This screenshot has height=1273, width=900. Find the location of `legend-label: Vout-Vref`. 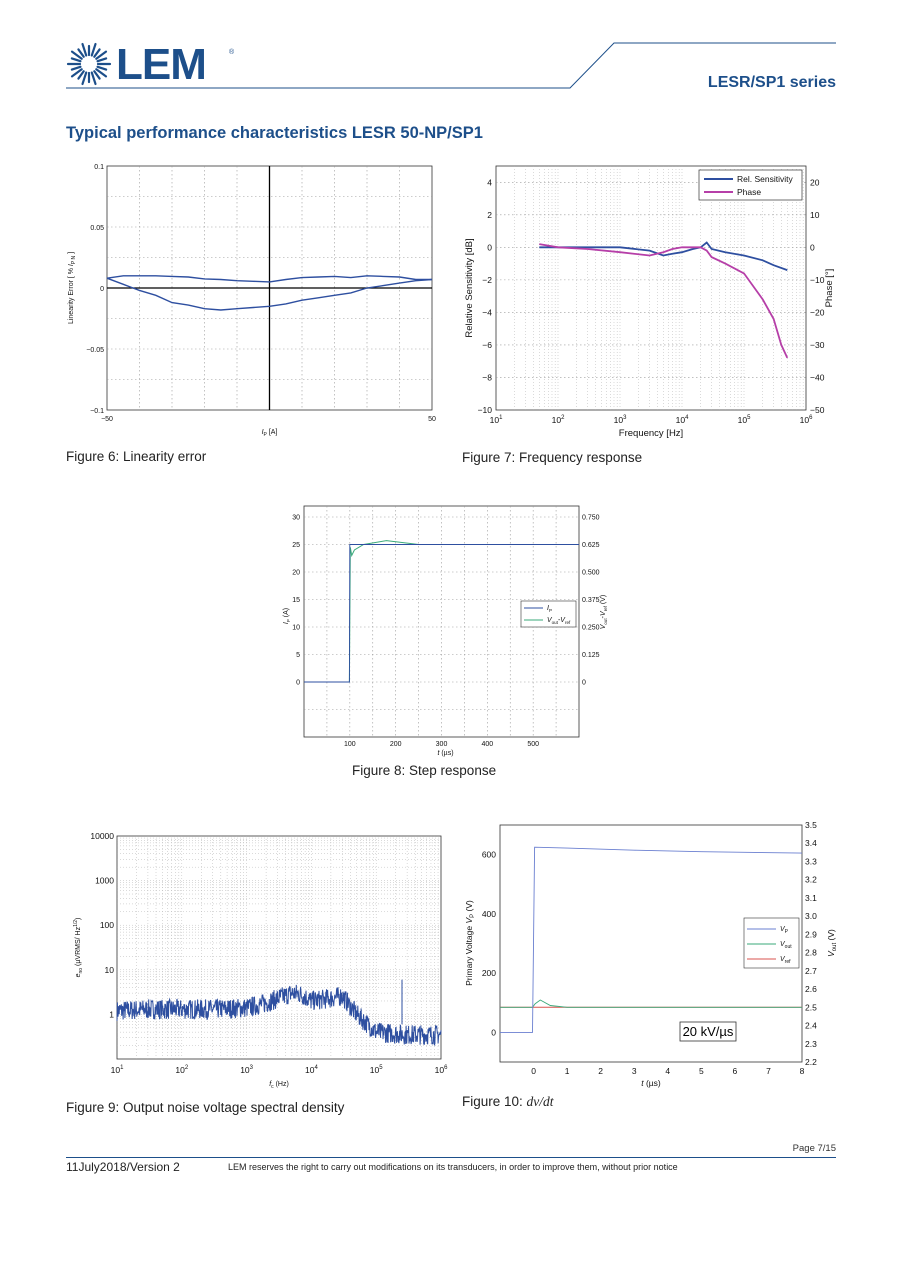

legend-label: Vout-Vref is located at coordinates (559, 621).